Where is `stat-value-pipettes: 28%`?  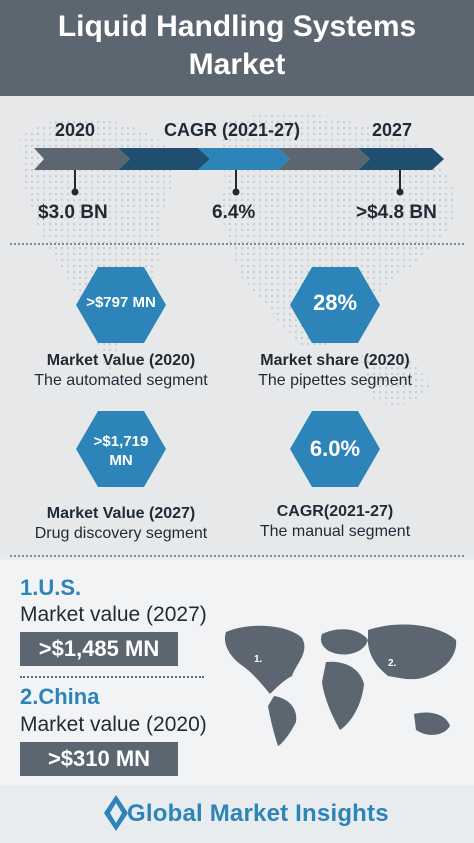
stat-value-pipettes: 28% is located at coordinates (335, 302).